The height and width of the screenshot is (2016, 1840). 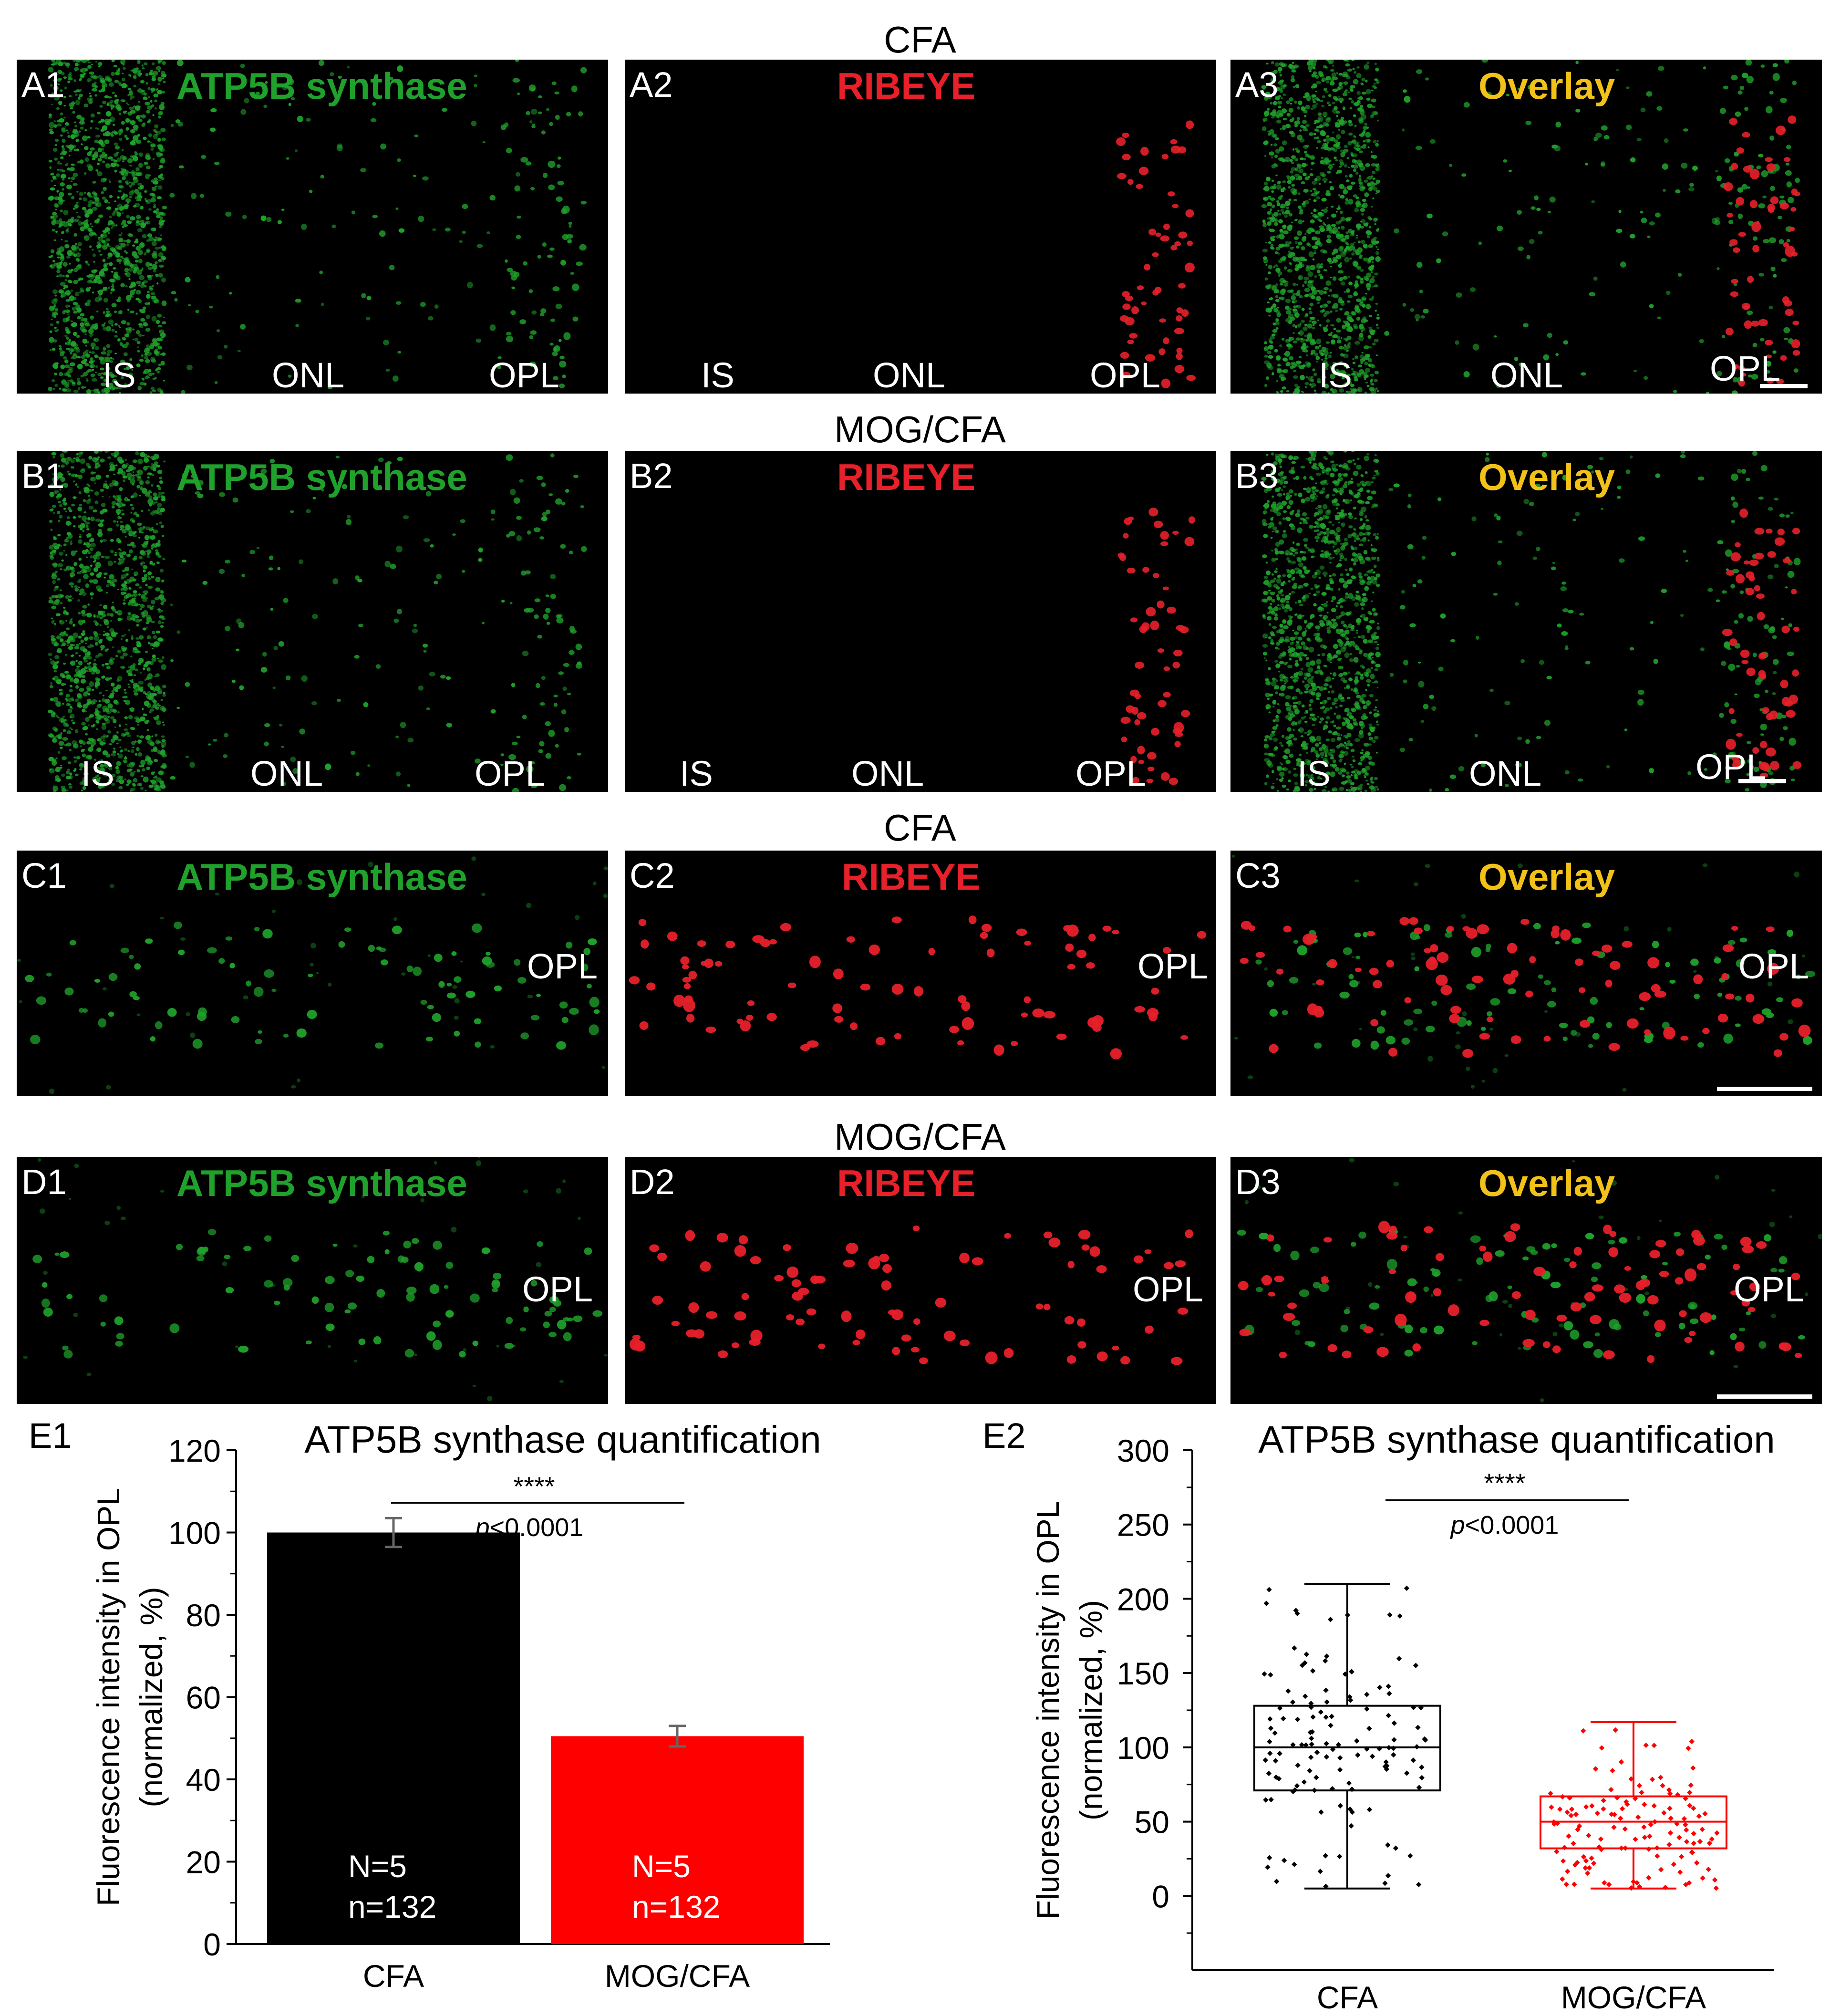 What do you see at coordinates (1257, 476) in the screenshot?
I see `panel-label: B3` at bounding box center [1257, 476].